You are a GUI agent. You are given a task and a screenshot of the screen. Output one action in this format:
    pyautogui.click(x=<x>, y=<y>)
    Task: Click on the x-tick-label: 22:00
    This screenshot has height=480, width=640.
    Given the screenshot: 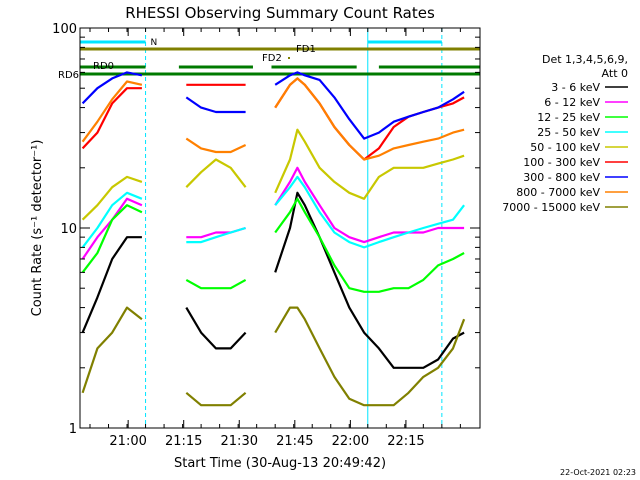 What is the action you would take?
    pyautogui.click(x=350, y=441)
    